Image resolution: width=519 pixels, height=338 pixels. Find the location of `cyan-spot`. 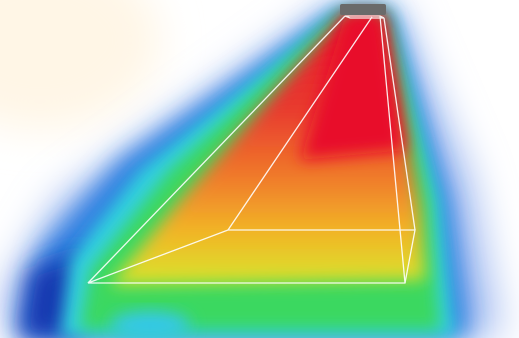

cyan-spot is located at coordinates (150, 324).